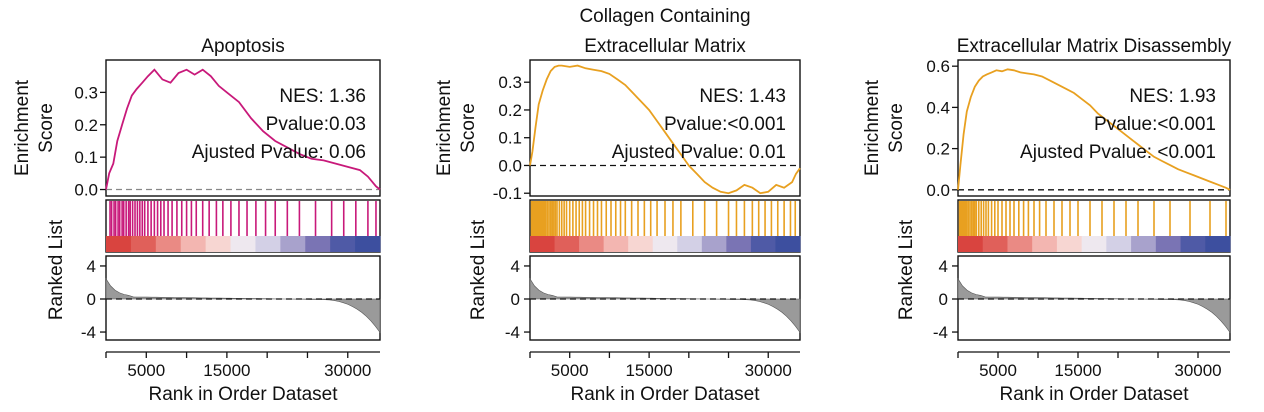  I want to click on panel-title: Collagen Containing, so click(664, 16).